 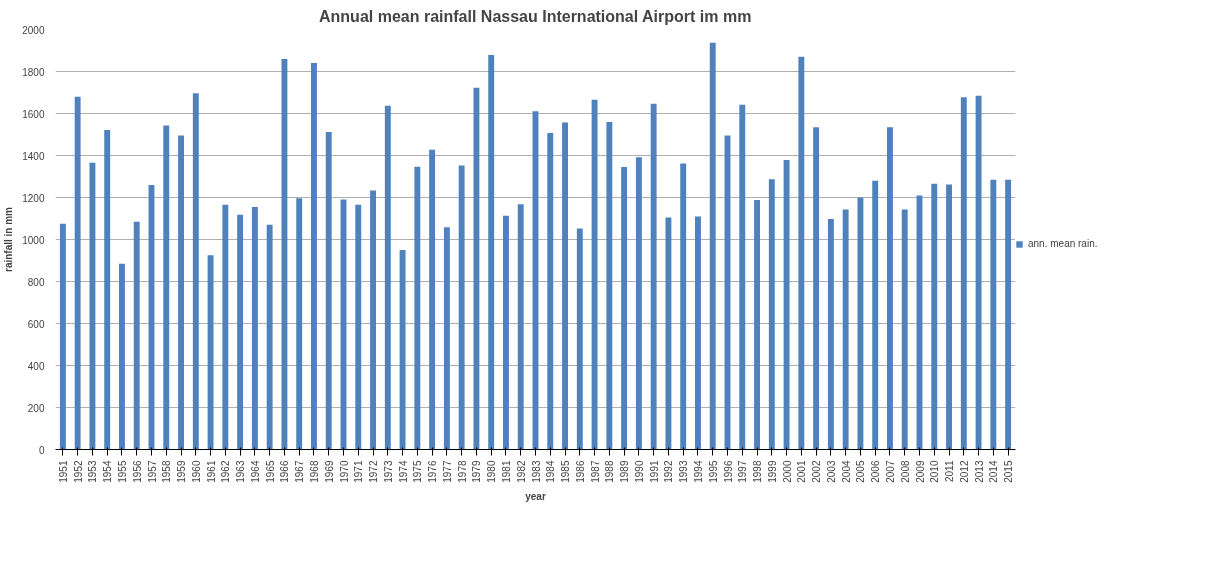 I want to click on x-tick-label: 1980, so click(x=492, y=471).